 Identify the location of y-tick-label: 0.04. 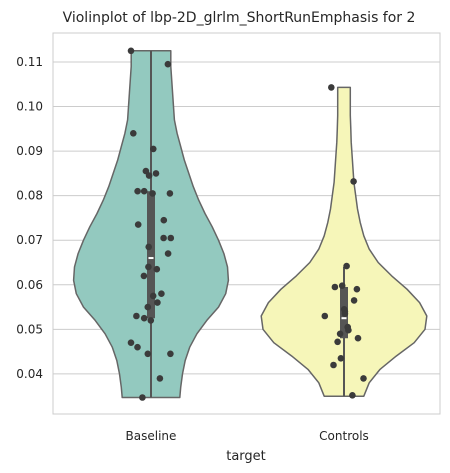
(29, 374).